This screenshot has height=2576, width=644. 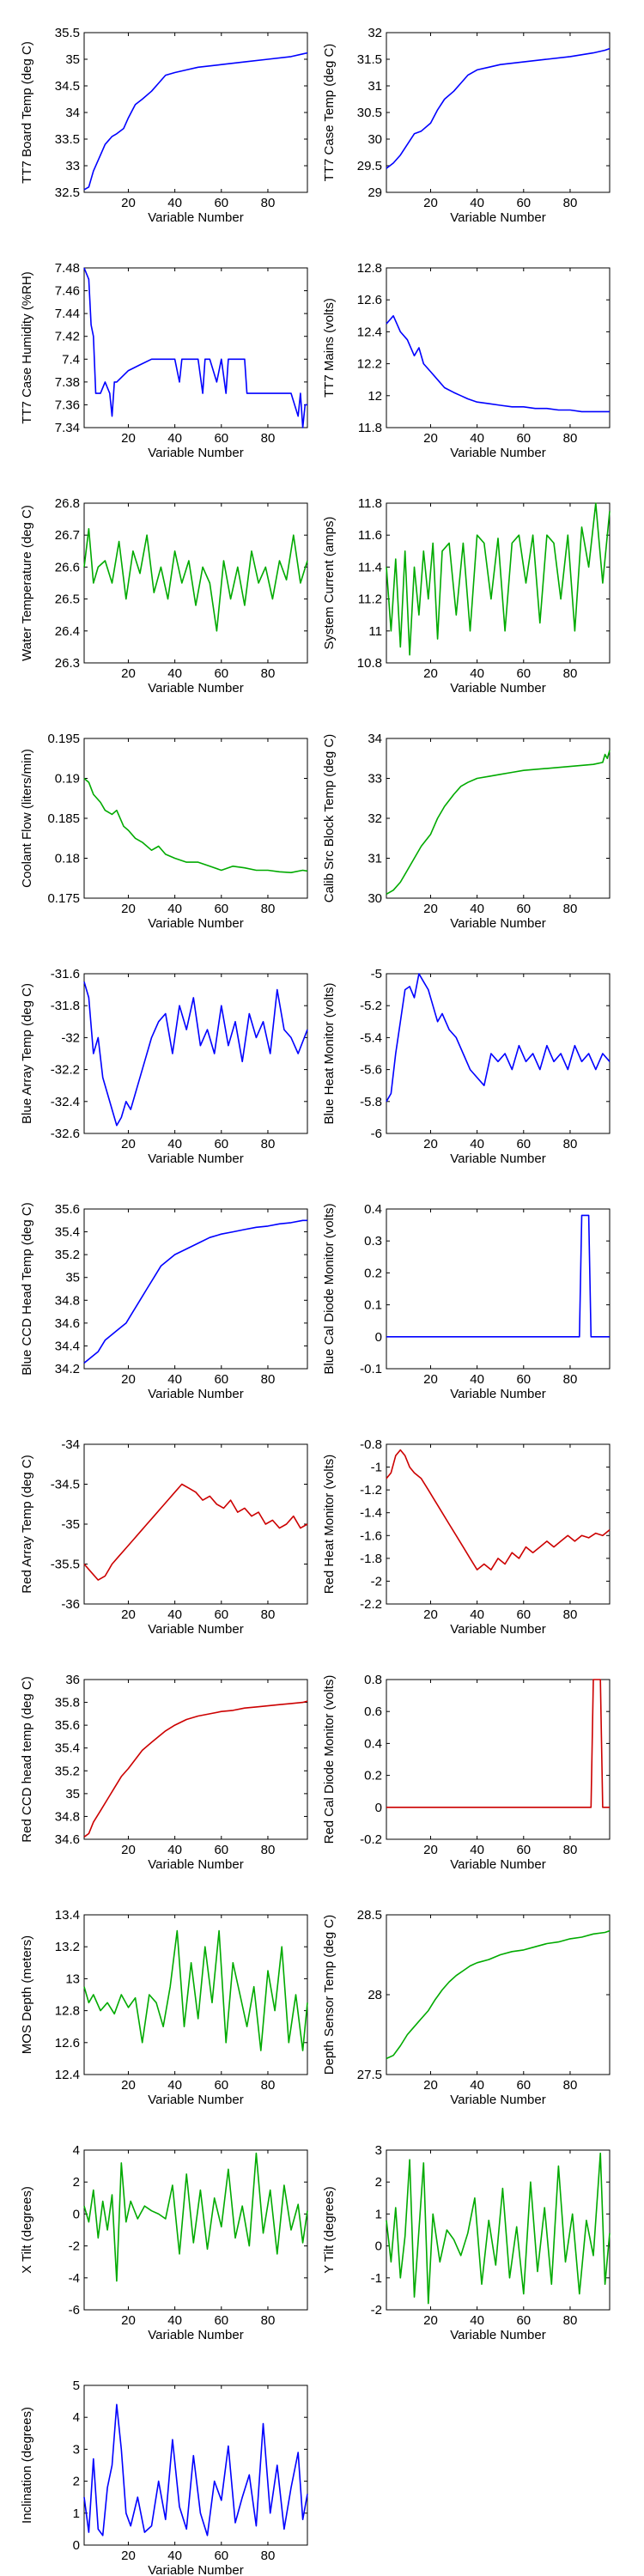 I want to click on y-tick-label: 12.4, so click(x=67, y=2075).